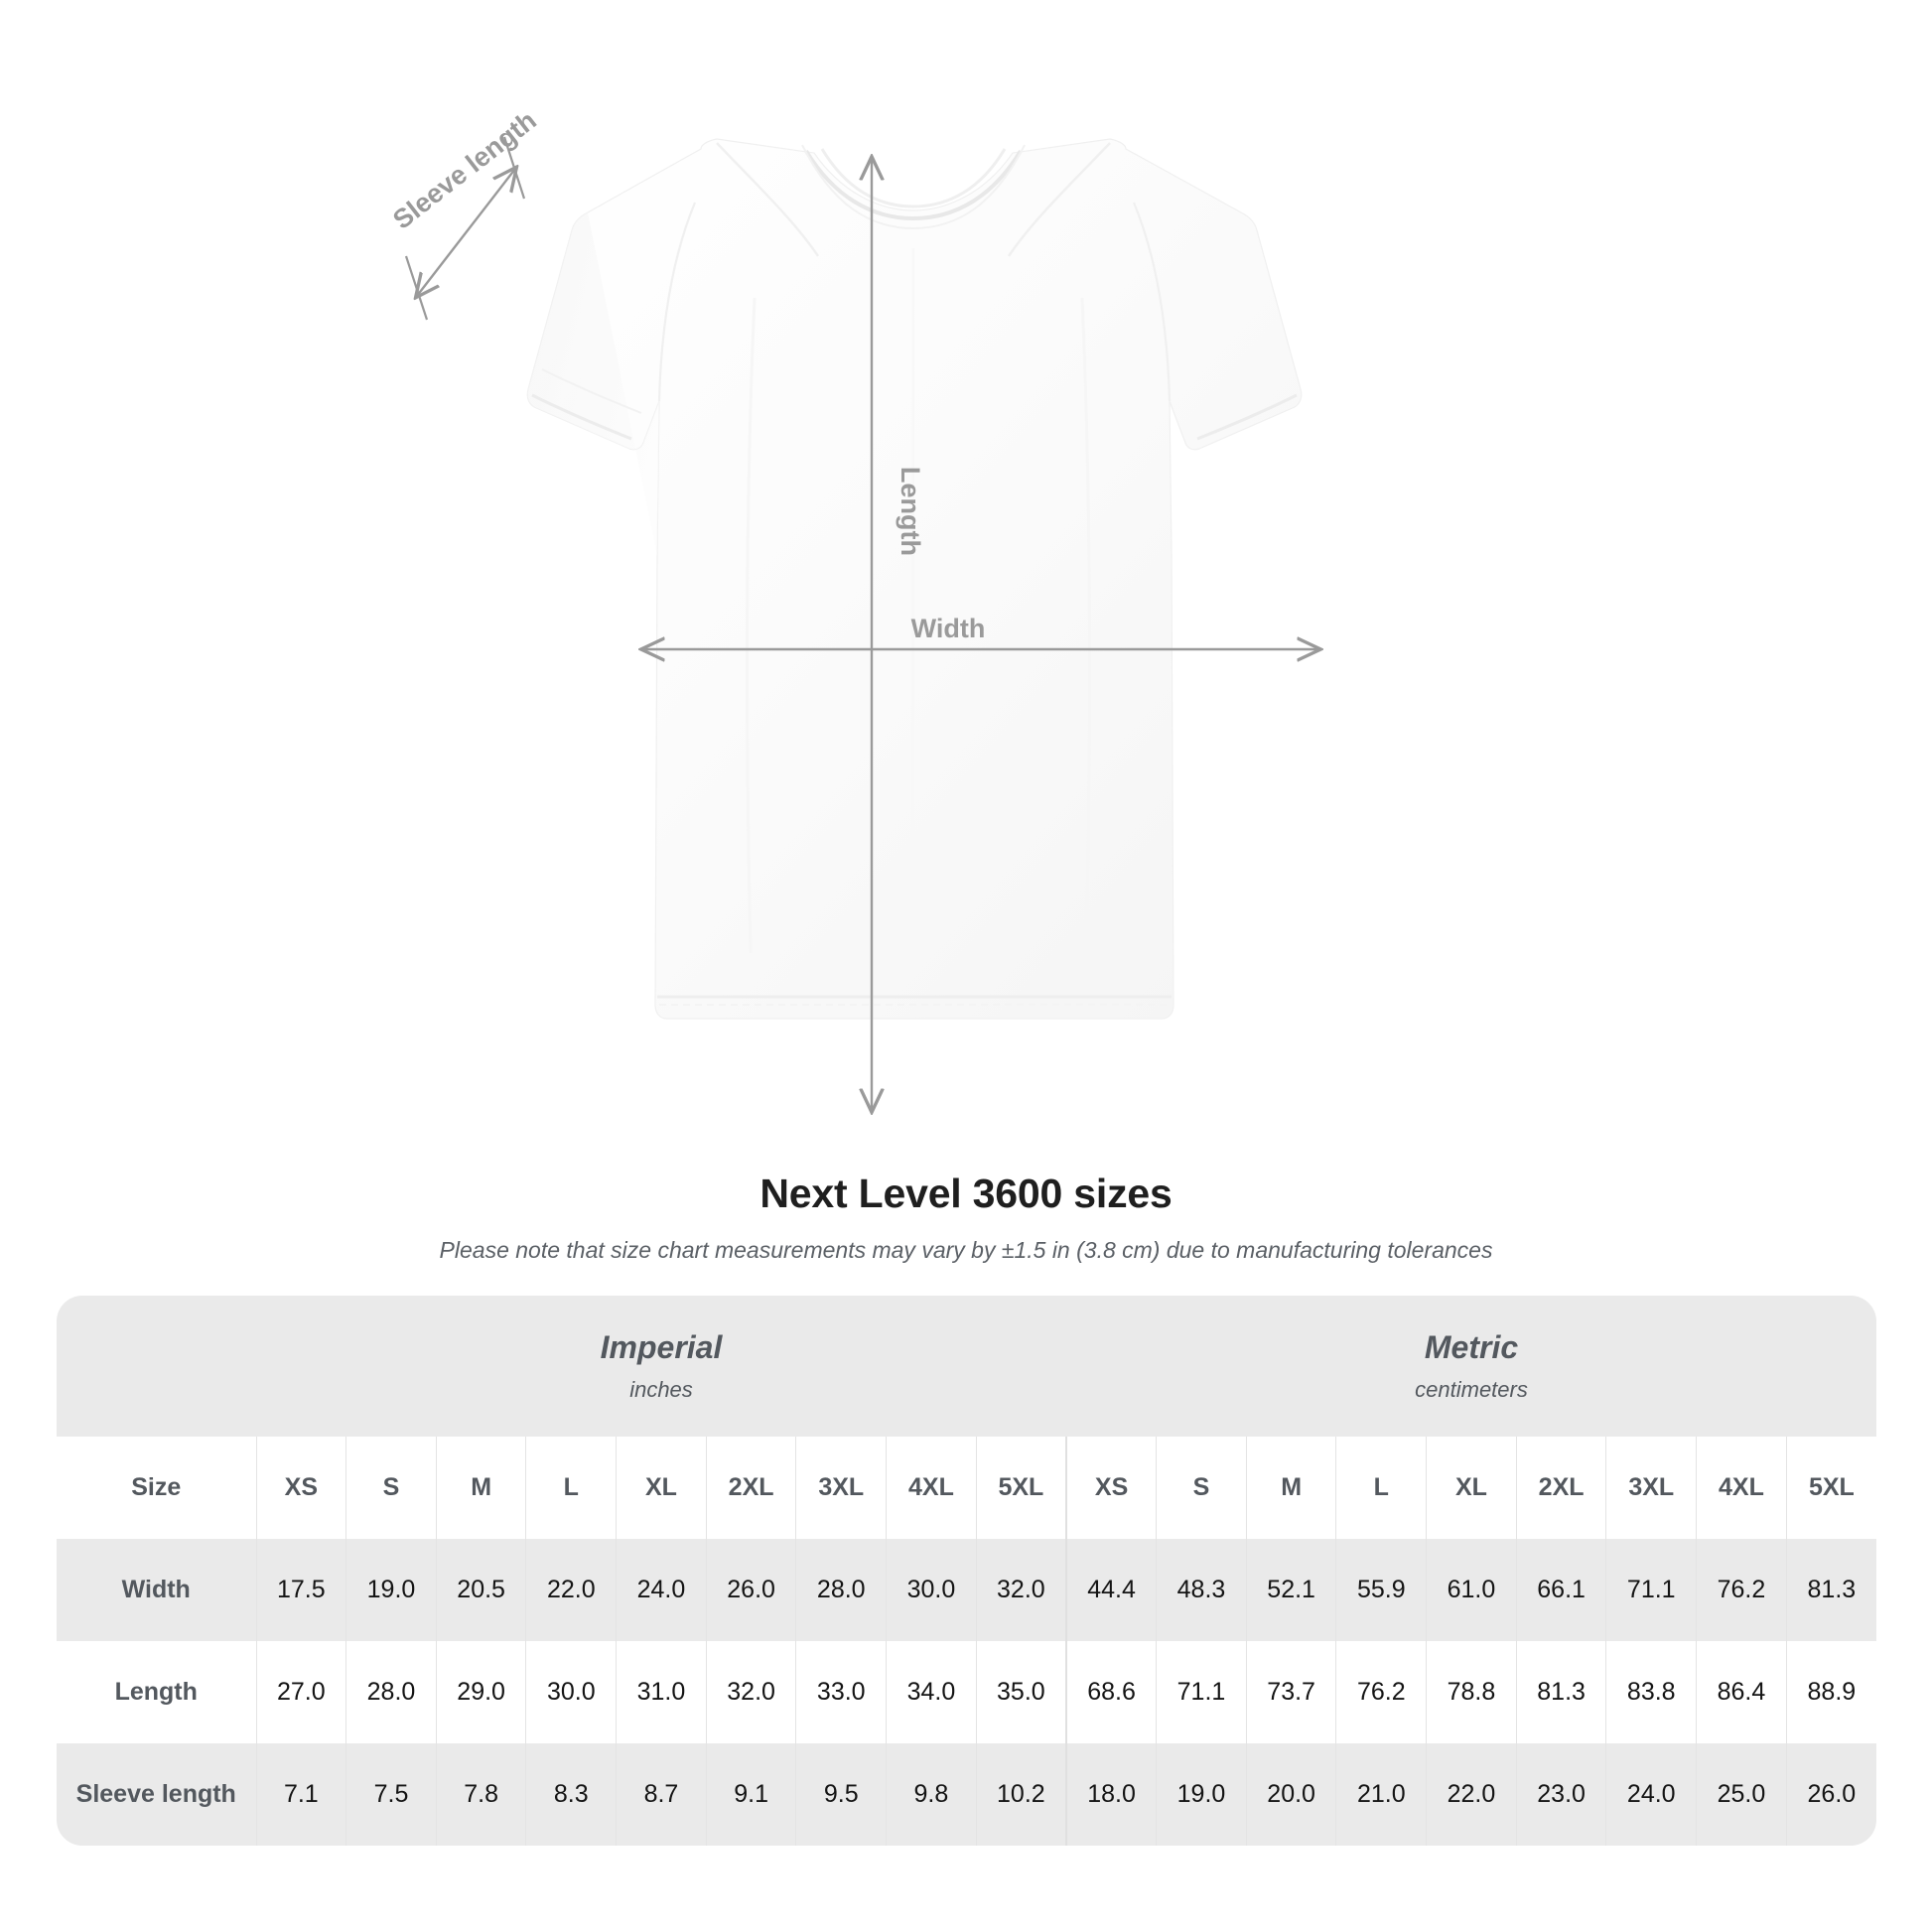 The width and height of the screenshot is (1932, 1932). I want to click on length-measurement: Length, so click(898, 634).